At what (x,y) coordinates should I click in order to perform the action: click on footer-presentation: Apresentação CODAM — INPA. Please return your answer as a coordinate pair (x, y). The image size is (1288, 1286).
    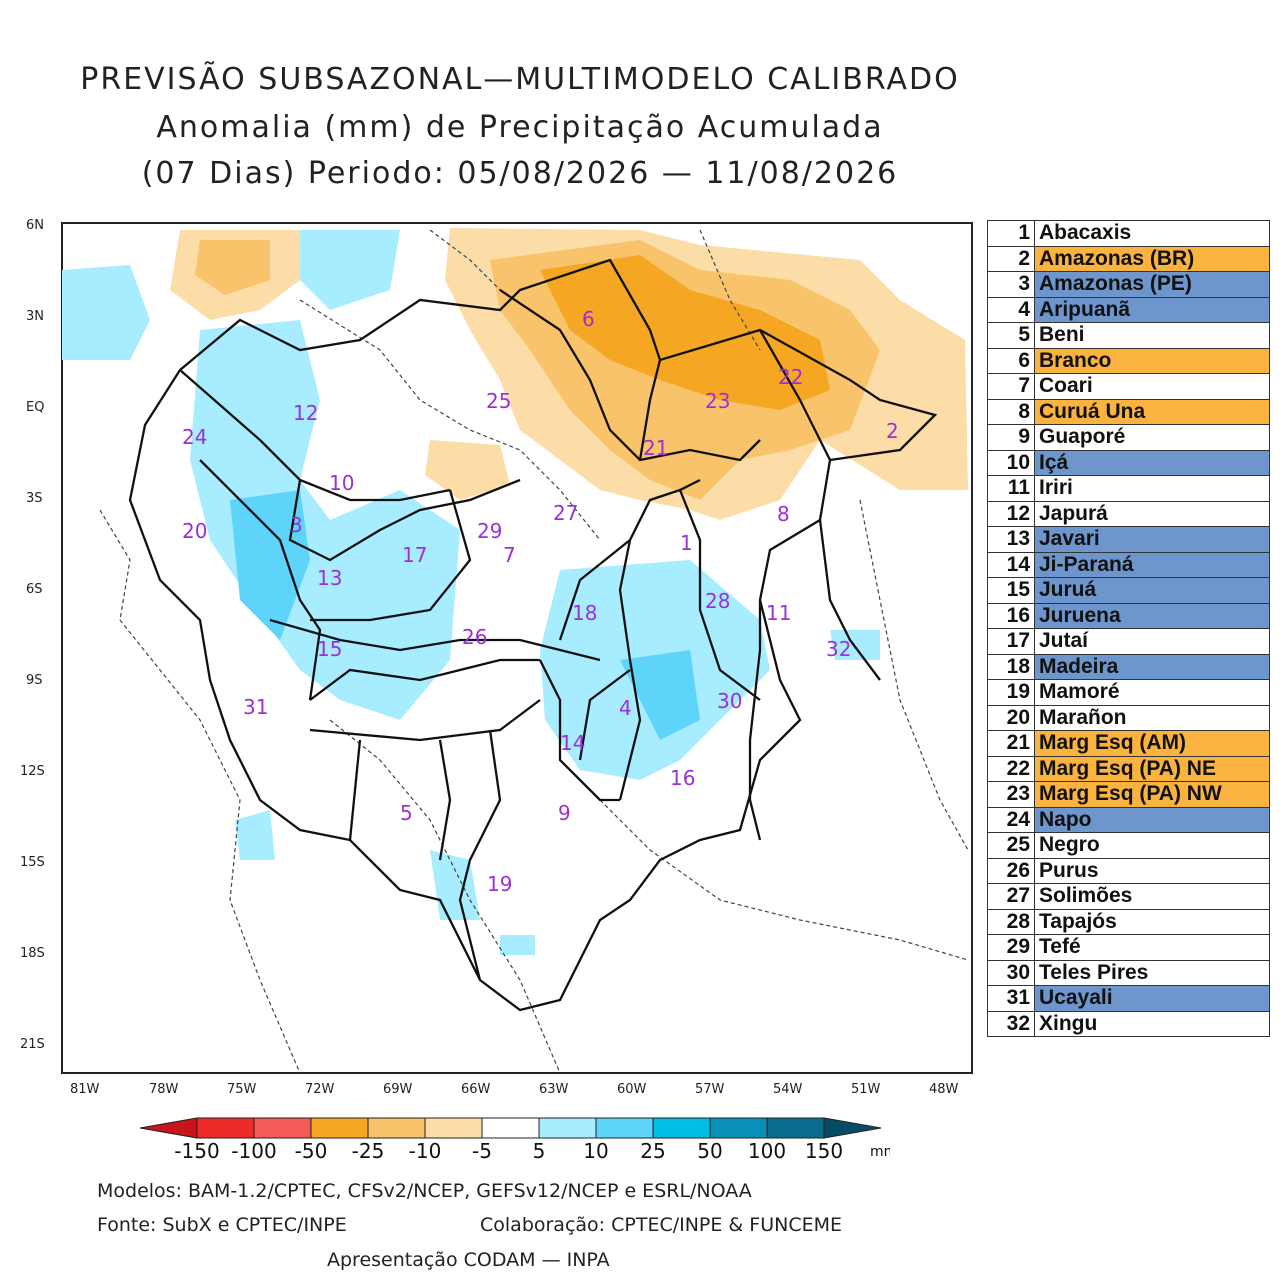
    Looking at the image, I should click on (468, 1260).